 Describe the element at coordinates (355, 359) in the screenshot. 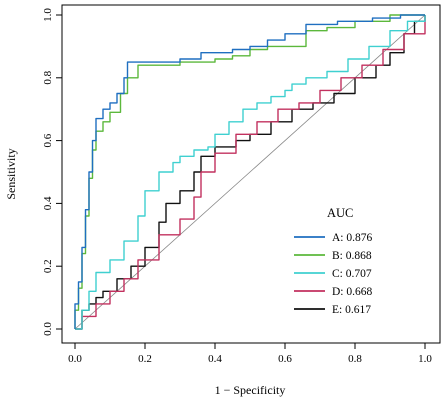

I see `x-tick-label: 0.8` at that location.